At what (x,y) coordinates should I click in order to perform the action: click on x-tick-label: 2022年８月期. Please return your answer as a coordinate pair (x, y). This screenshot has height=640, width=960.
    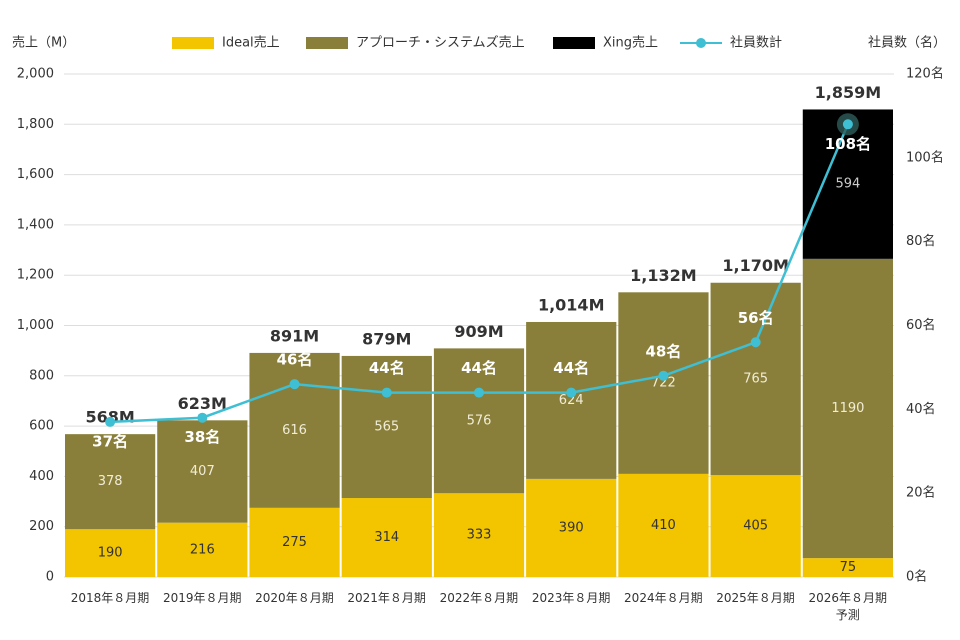
    Looking at the image, I should click on (479, 598).